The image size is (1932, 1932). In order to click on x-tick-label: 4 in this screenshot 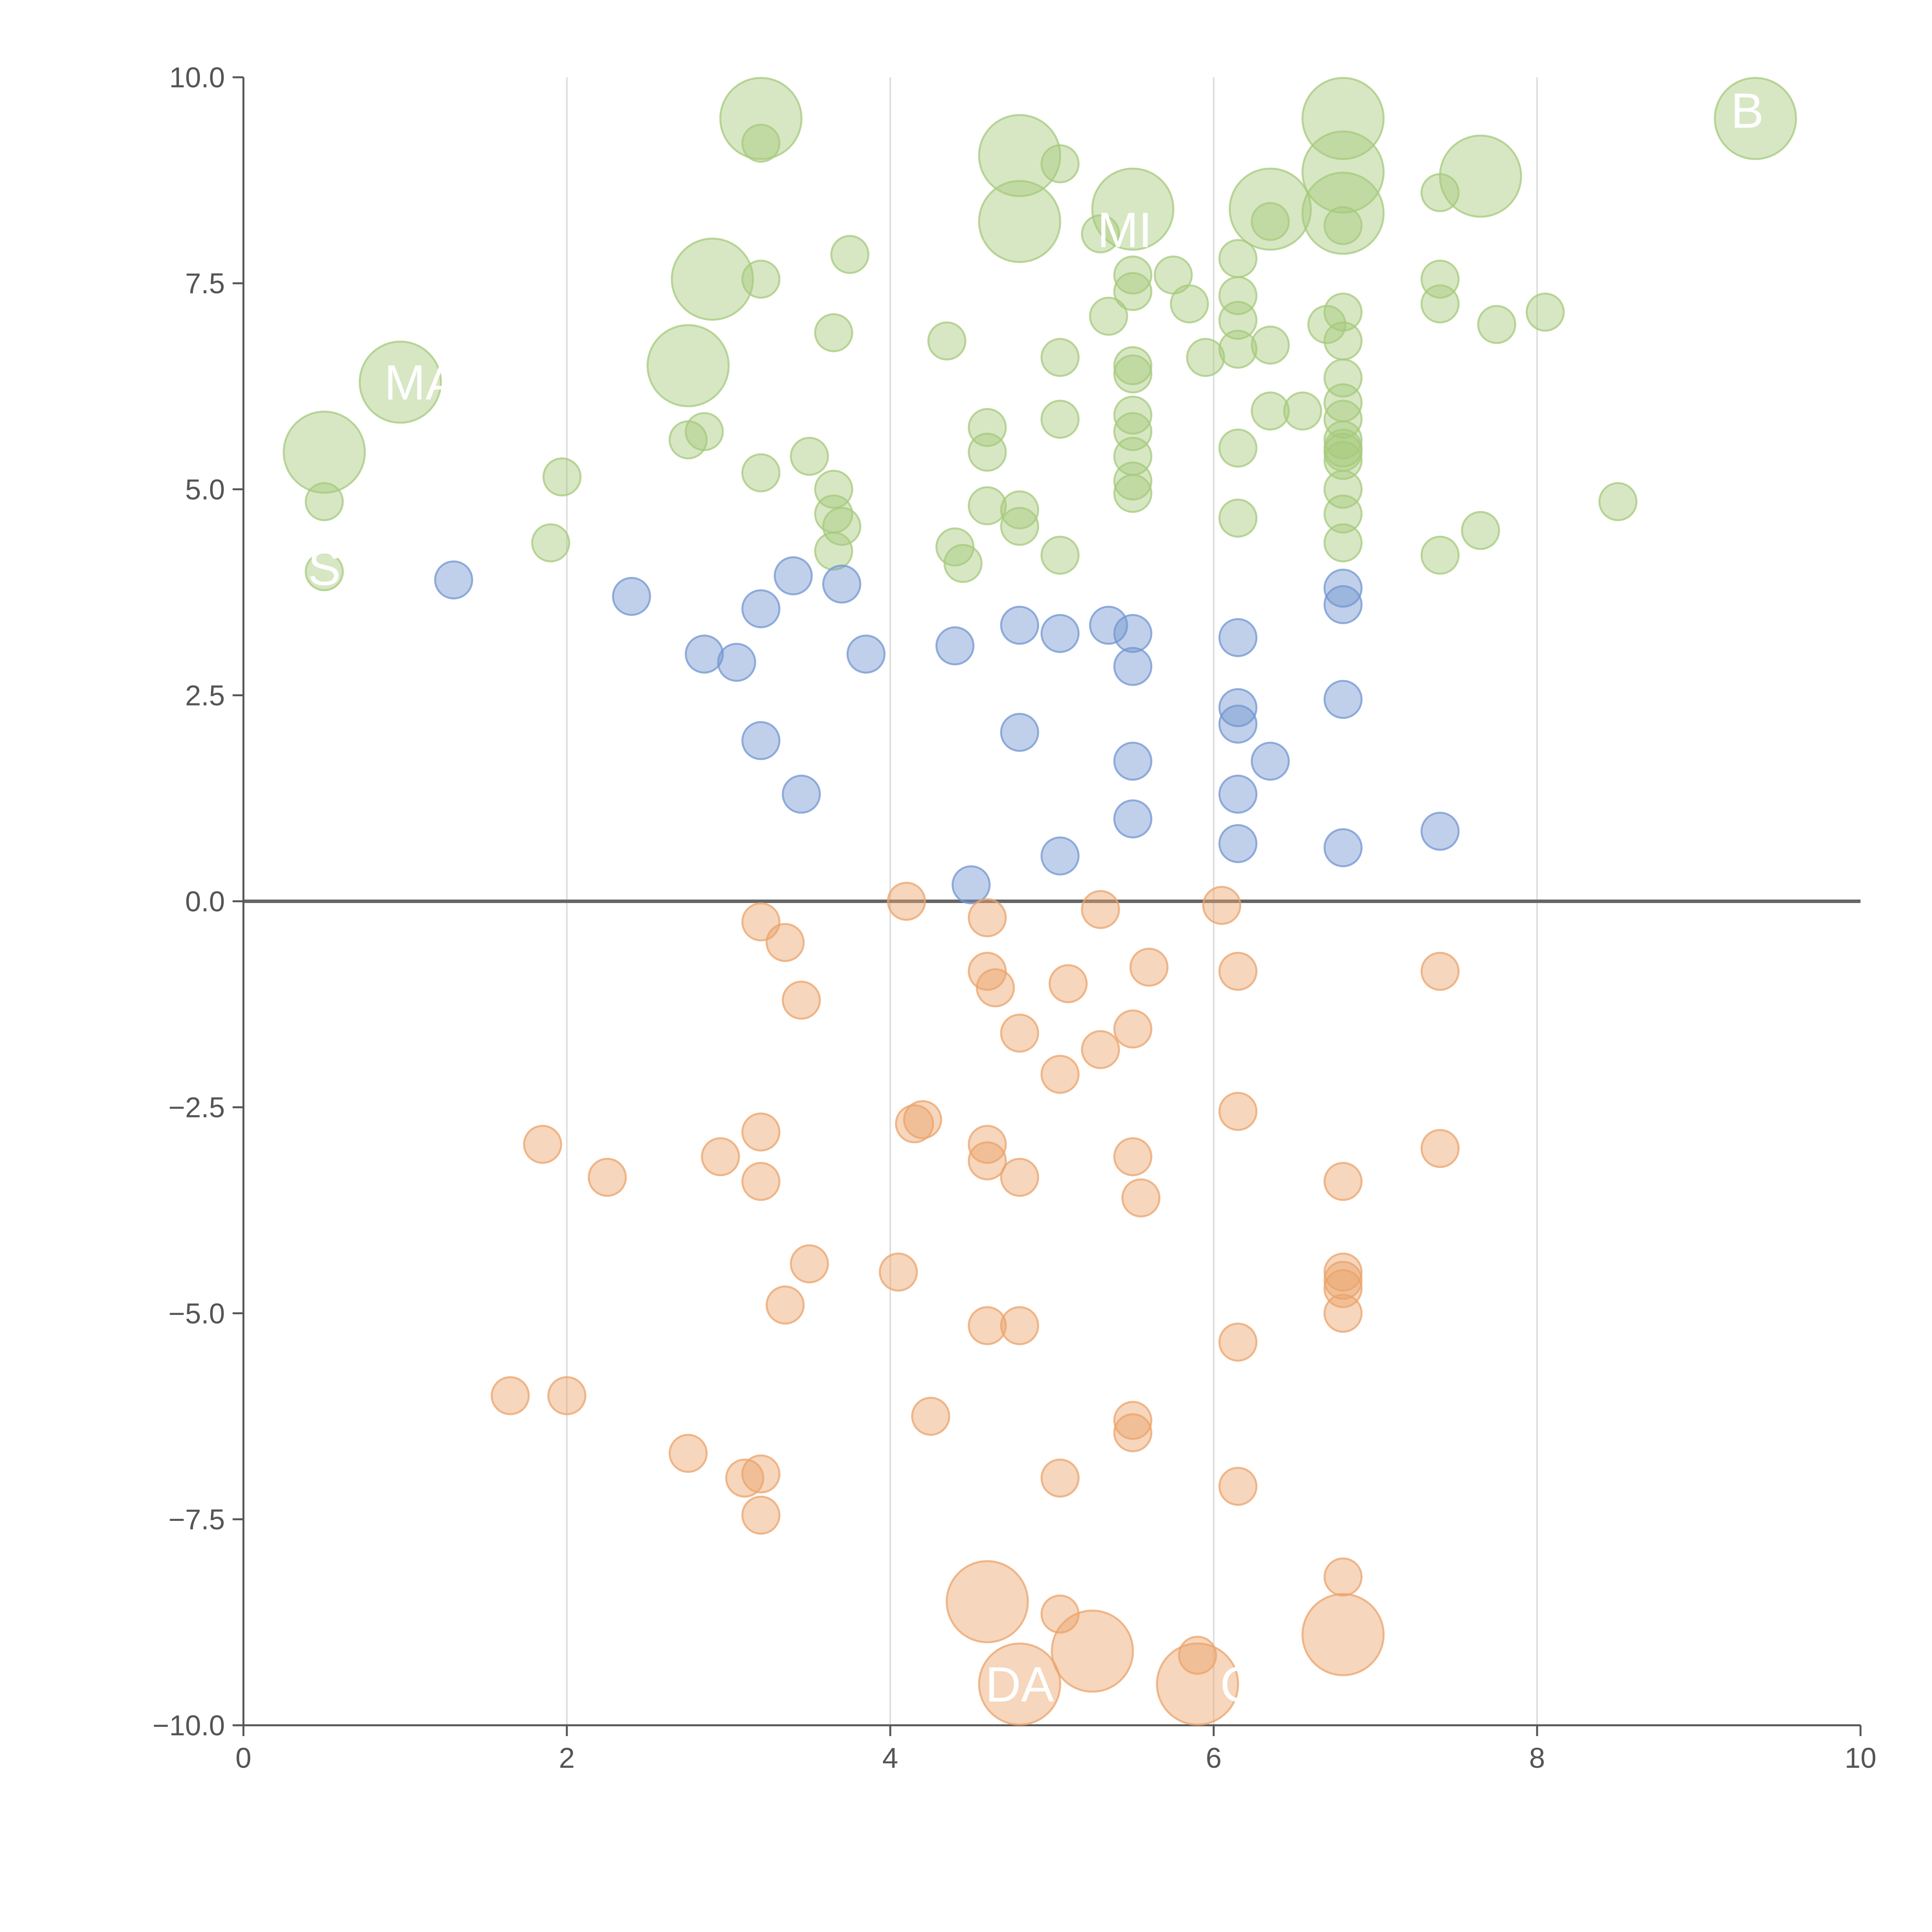, I will do `click(890, 1758)`.